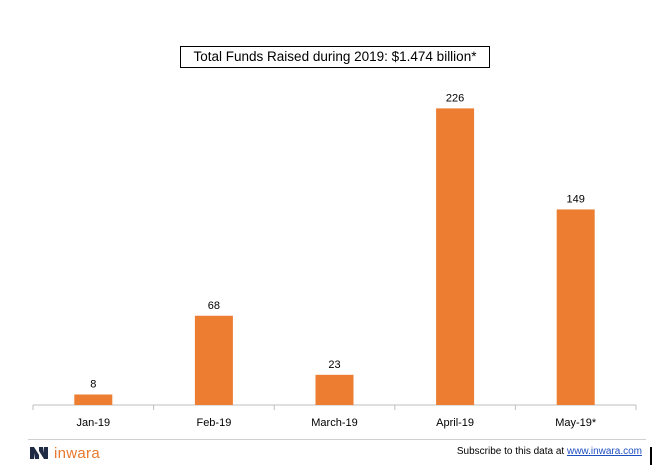 Image resolution: width=672 pixels, height=472 pixels. I want to click on inwara-logo: inwara, so click(65, 453).